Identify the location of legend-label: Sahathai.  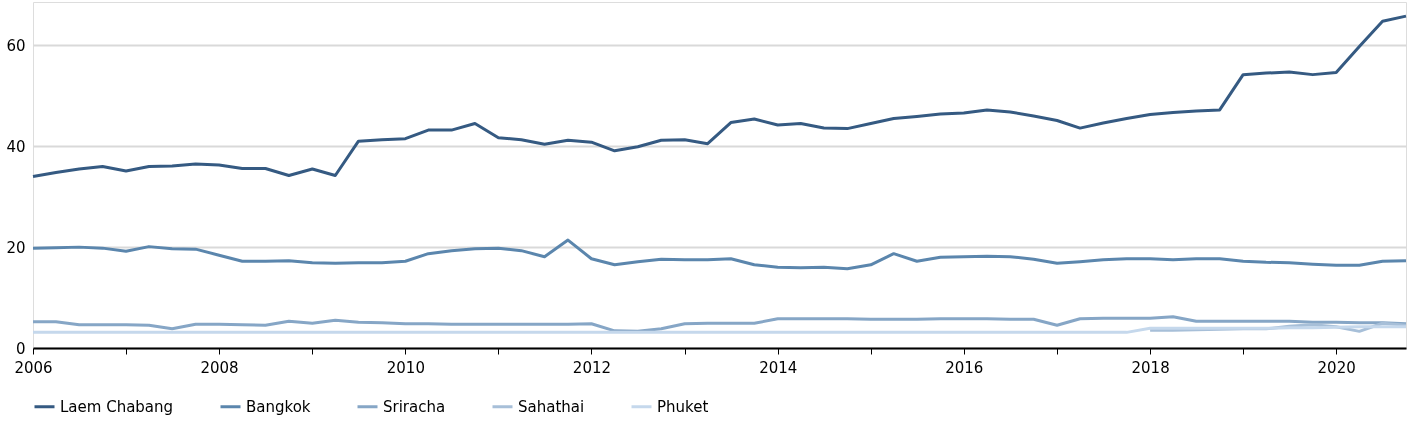
(551, 406).